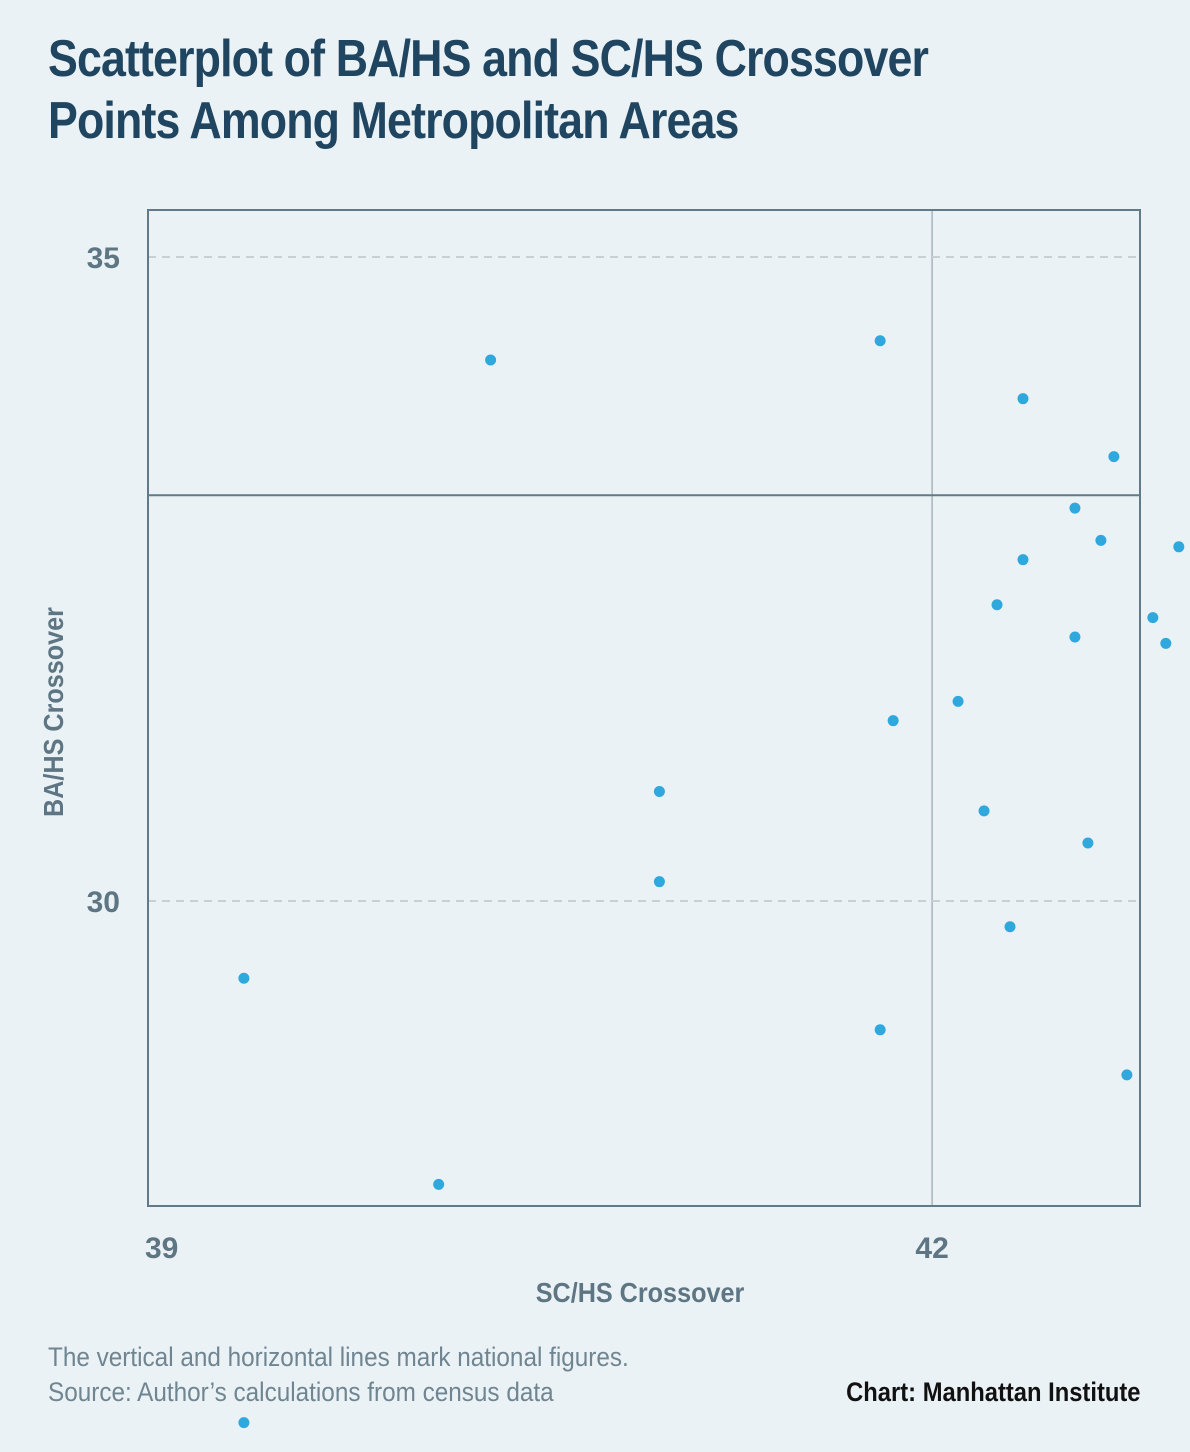 Image resolution: width=1190 pixels, height=1452 pixels. I want to click on y-axis-label: BA/HS Crossover, so click(54, 712).